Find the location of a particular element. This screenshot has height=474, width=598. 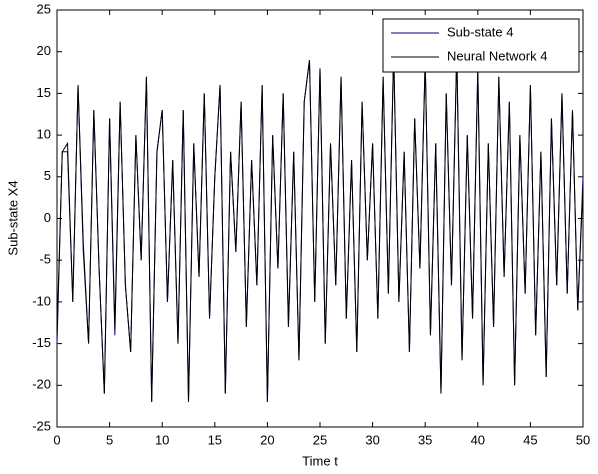

x-axis-label: Time t is located at coordinates (320, 460).